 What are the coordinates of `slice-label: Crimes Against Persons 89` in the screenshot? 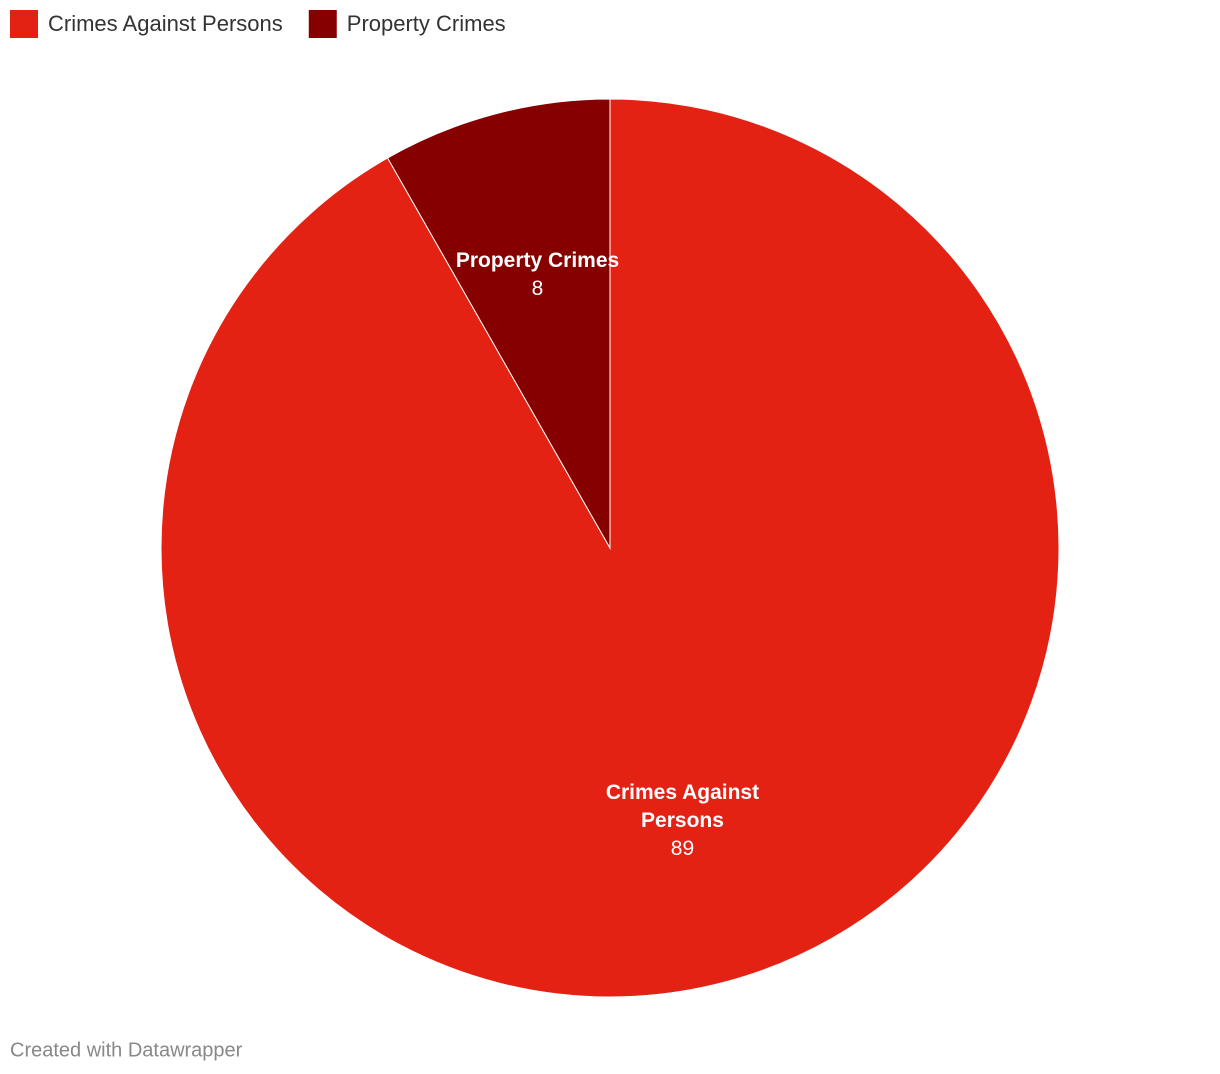 It's located at (682, 821).